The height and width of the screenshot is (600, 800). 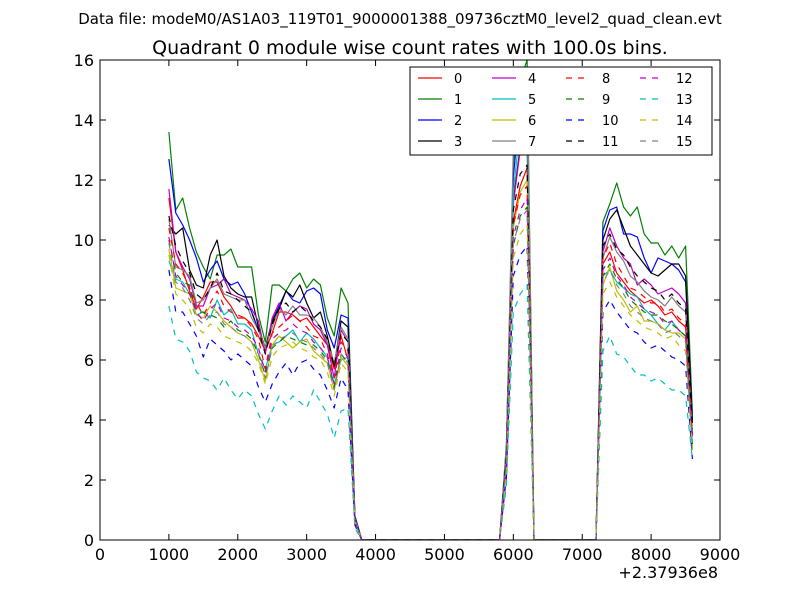 I want to click on x-tick-label: 3000, so click(x=306, y=554).